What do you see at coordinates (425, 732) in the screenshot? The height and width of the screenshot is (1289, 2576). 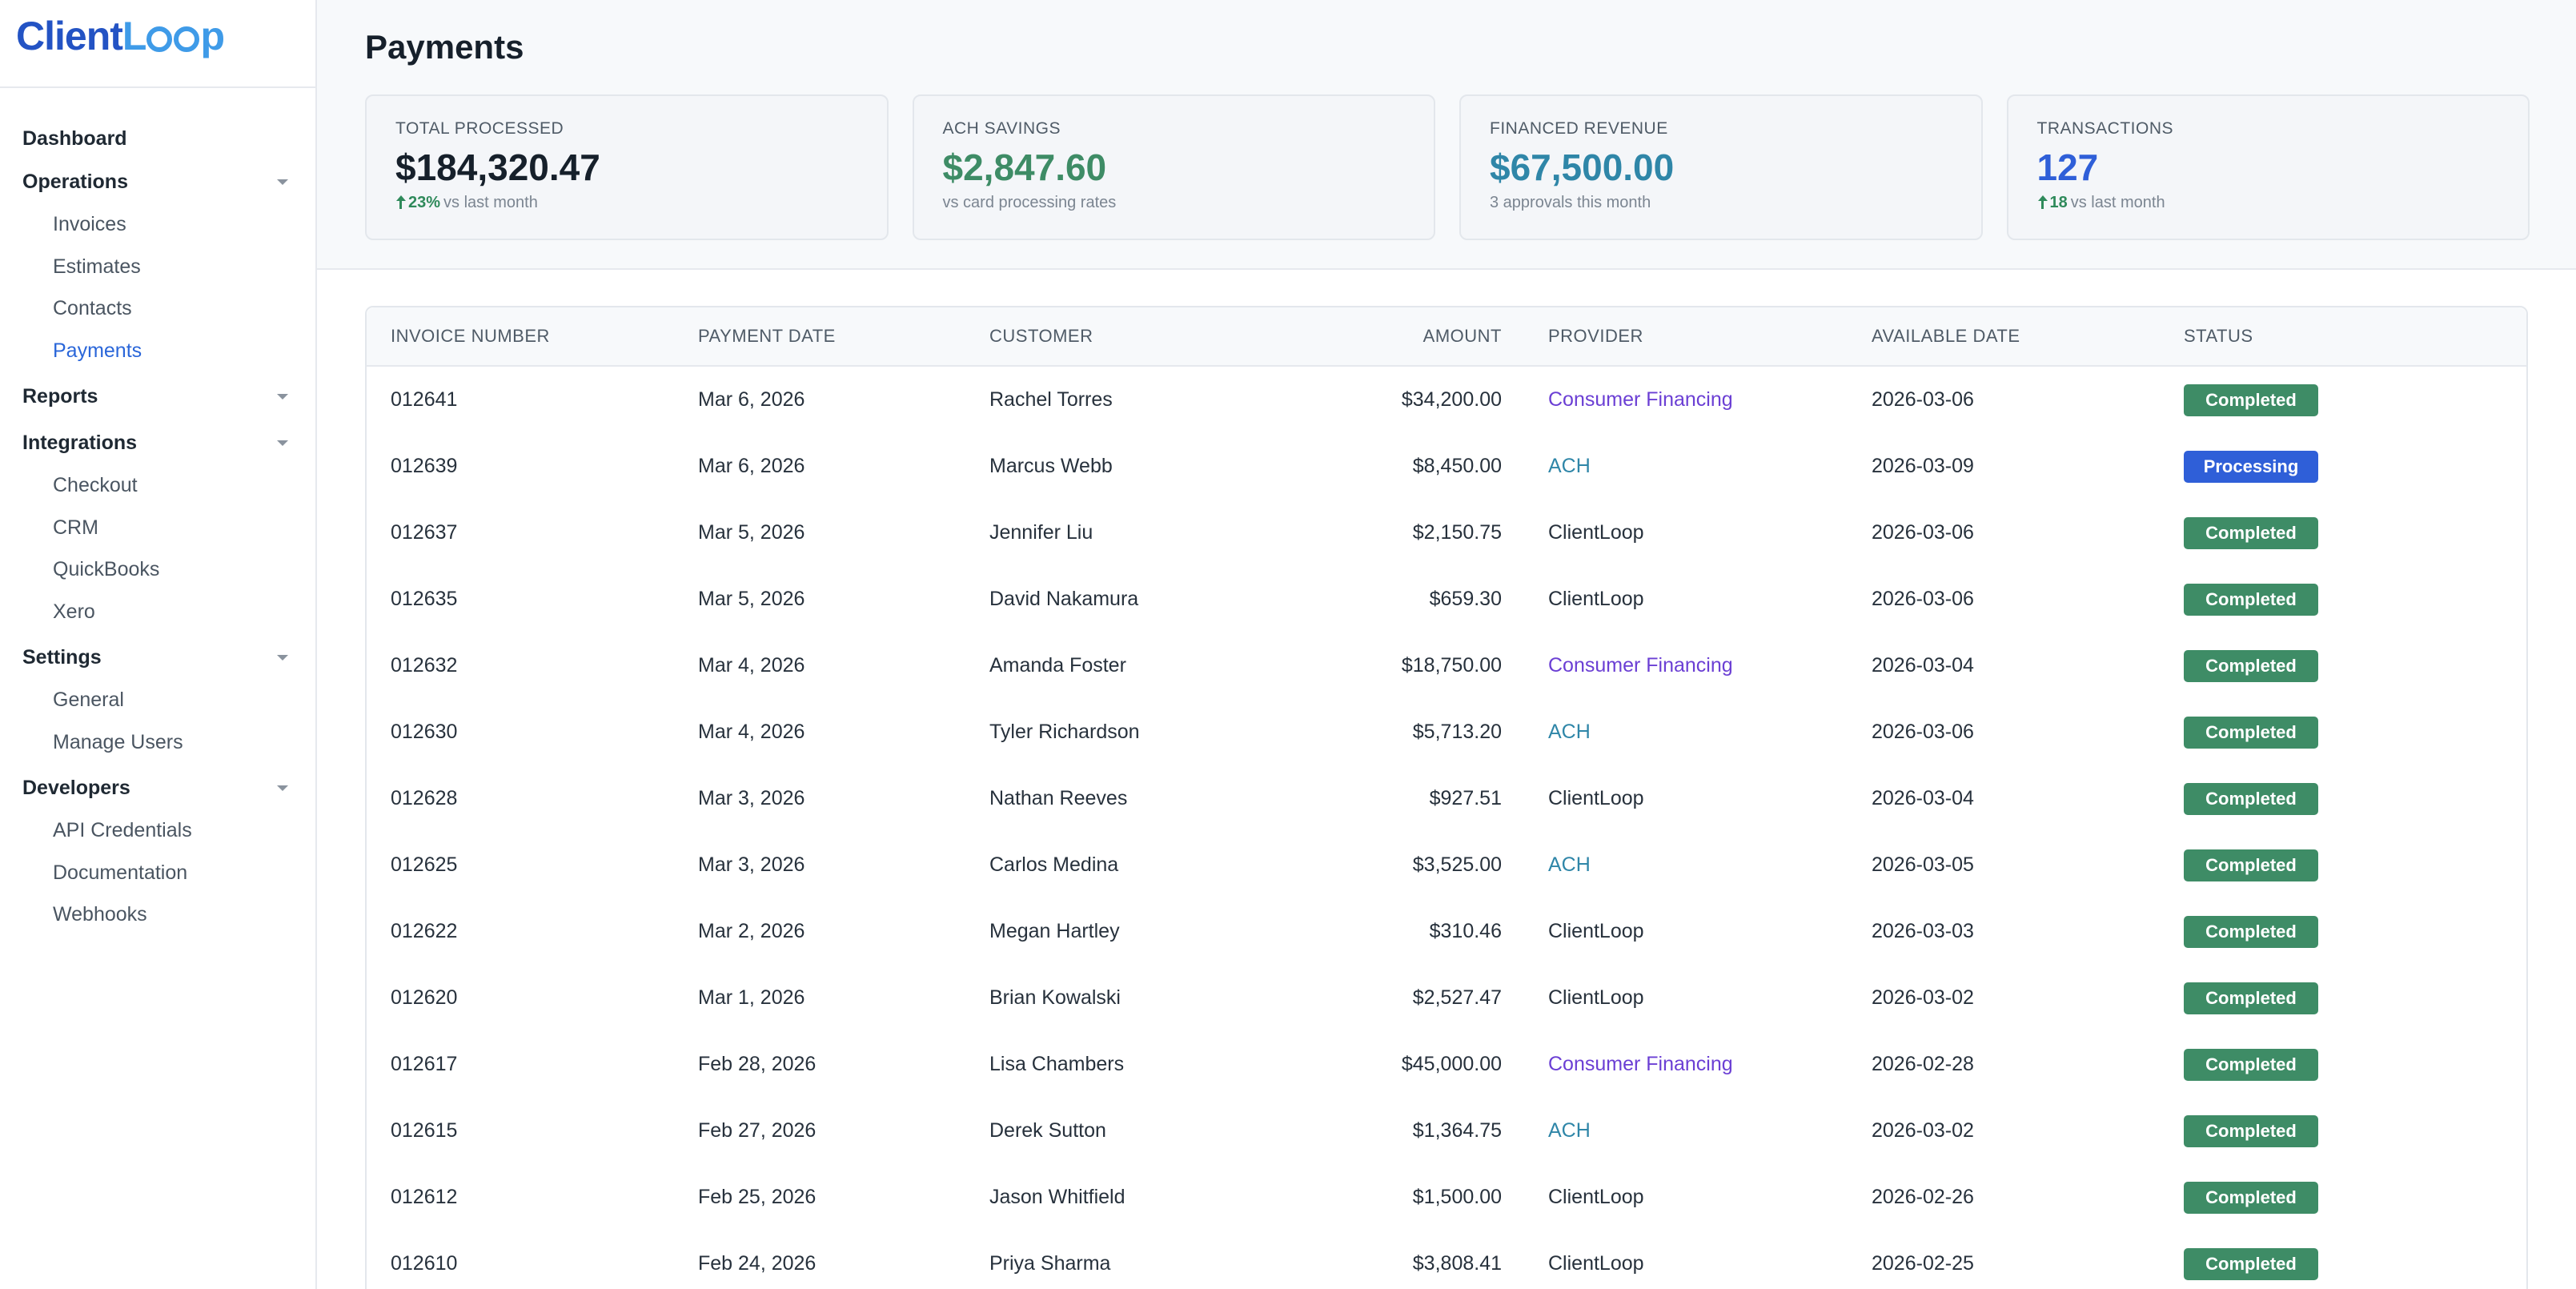 I see `cell-invoice: 012630` at bounding box center [425, 732].